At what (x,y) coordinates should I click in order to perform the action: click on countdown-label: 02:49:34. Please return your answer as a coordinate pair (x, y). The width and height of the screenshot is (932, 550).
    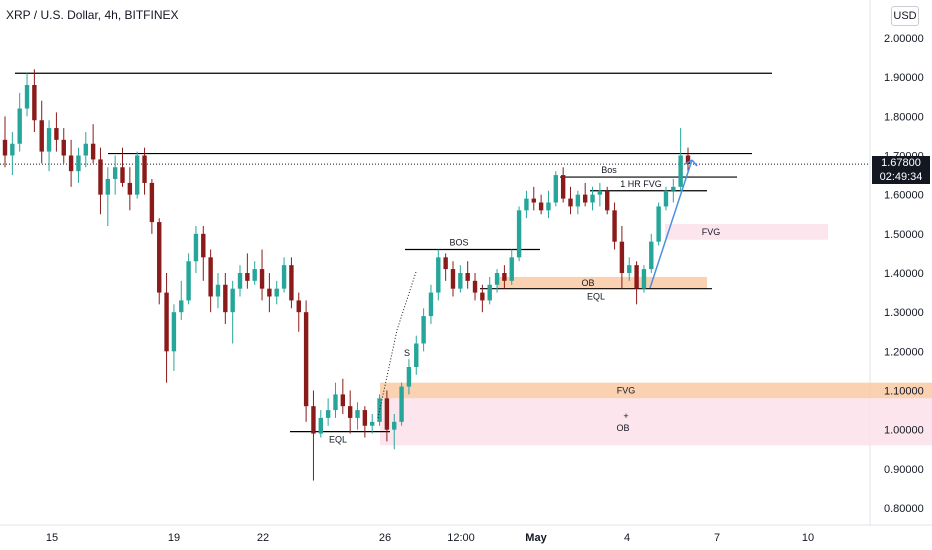
    Looking at the image, I should click on (901, 177).